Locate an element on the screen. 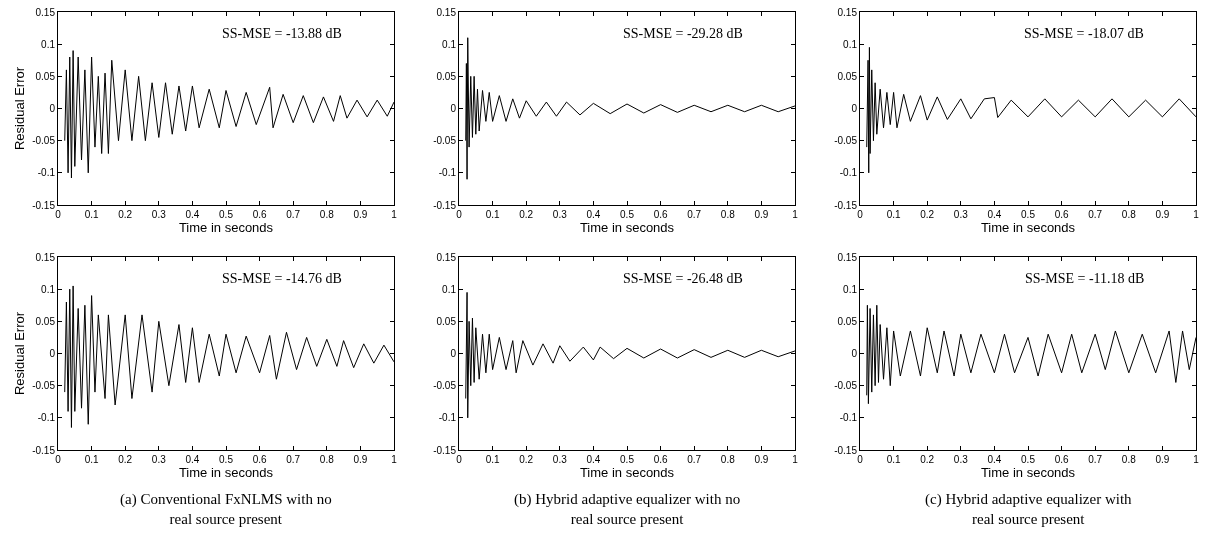 The image size is (1205, 538). text: (a) Conventional FxNLMS with no real source present is located at coordinates (226, 509).